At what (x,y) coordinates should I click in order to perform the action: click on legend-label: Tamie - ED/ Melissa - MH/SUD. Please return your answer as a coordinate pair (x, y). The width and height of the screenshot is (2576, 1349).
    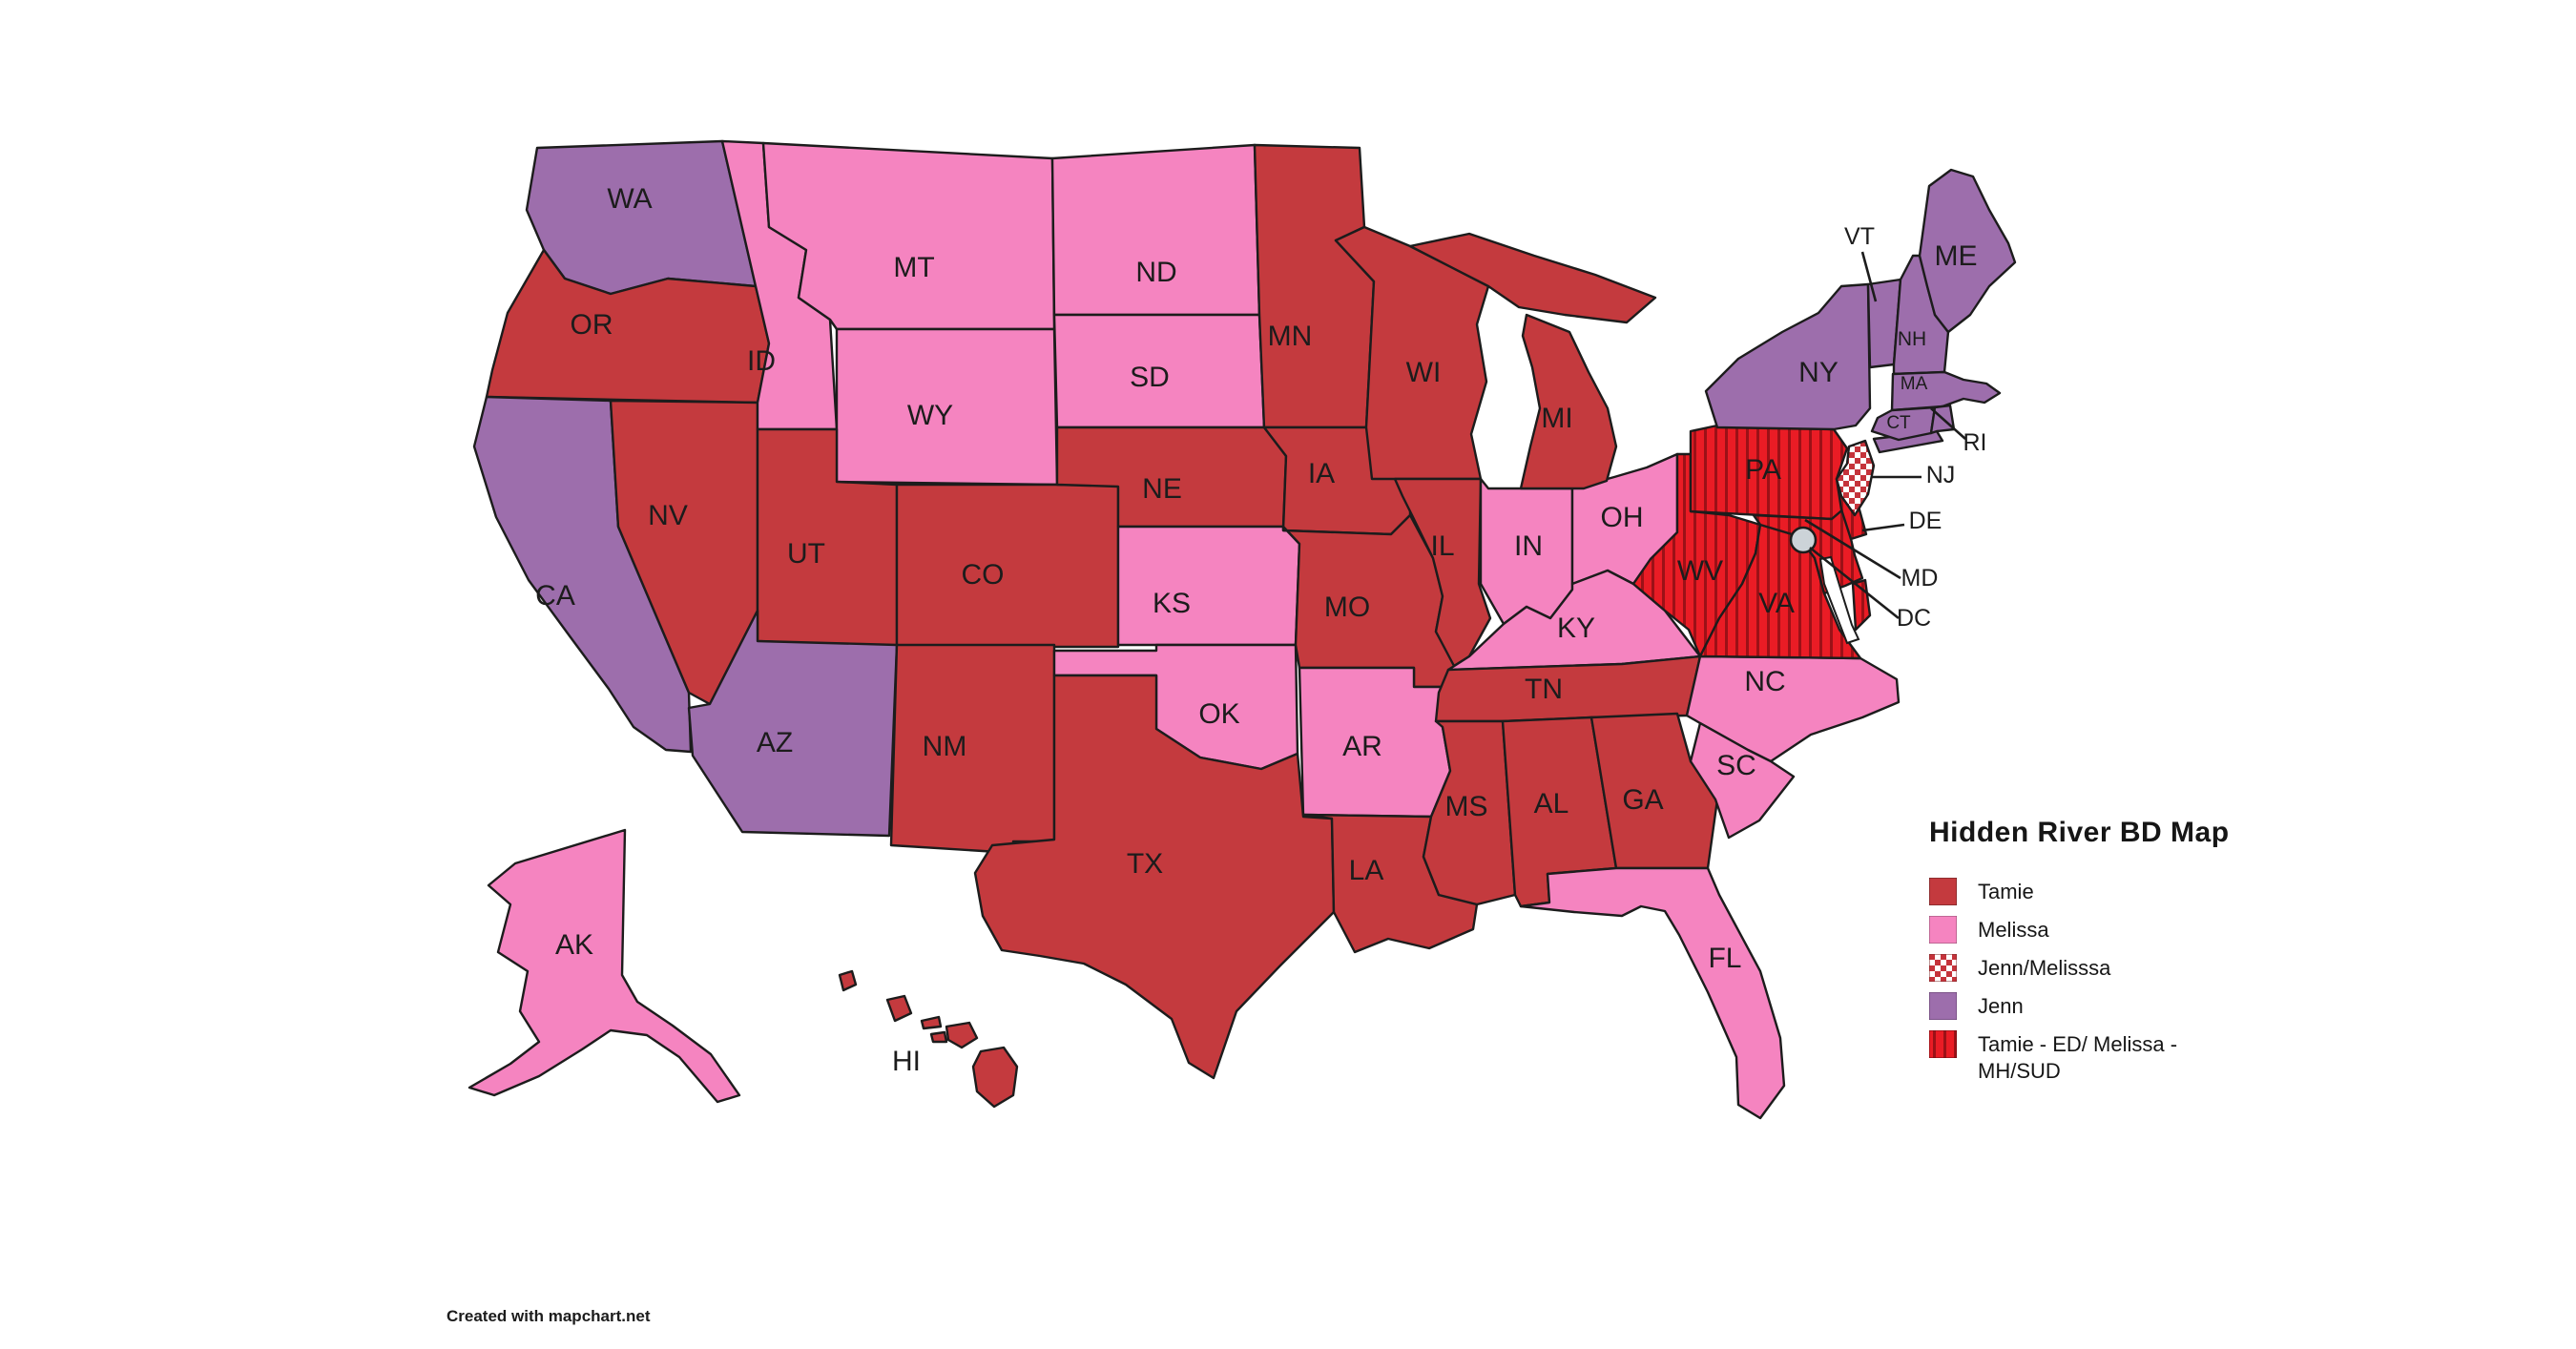
    Looking at the image, I should click on (2078, 1058).